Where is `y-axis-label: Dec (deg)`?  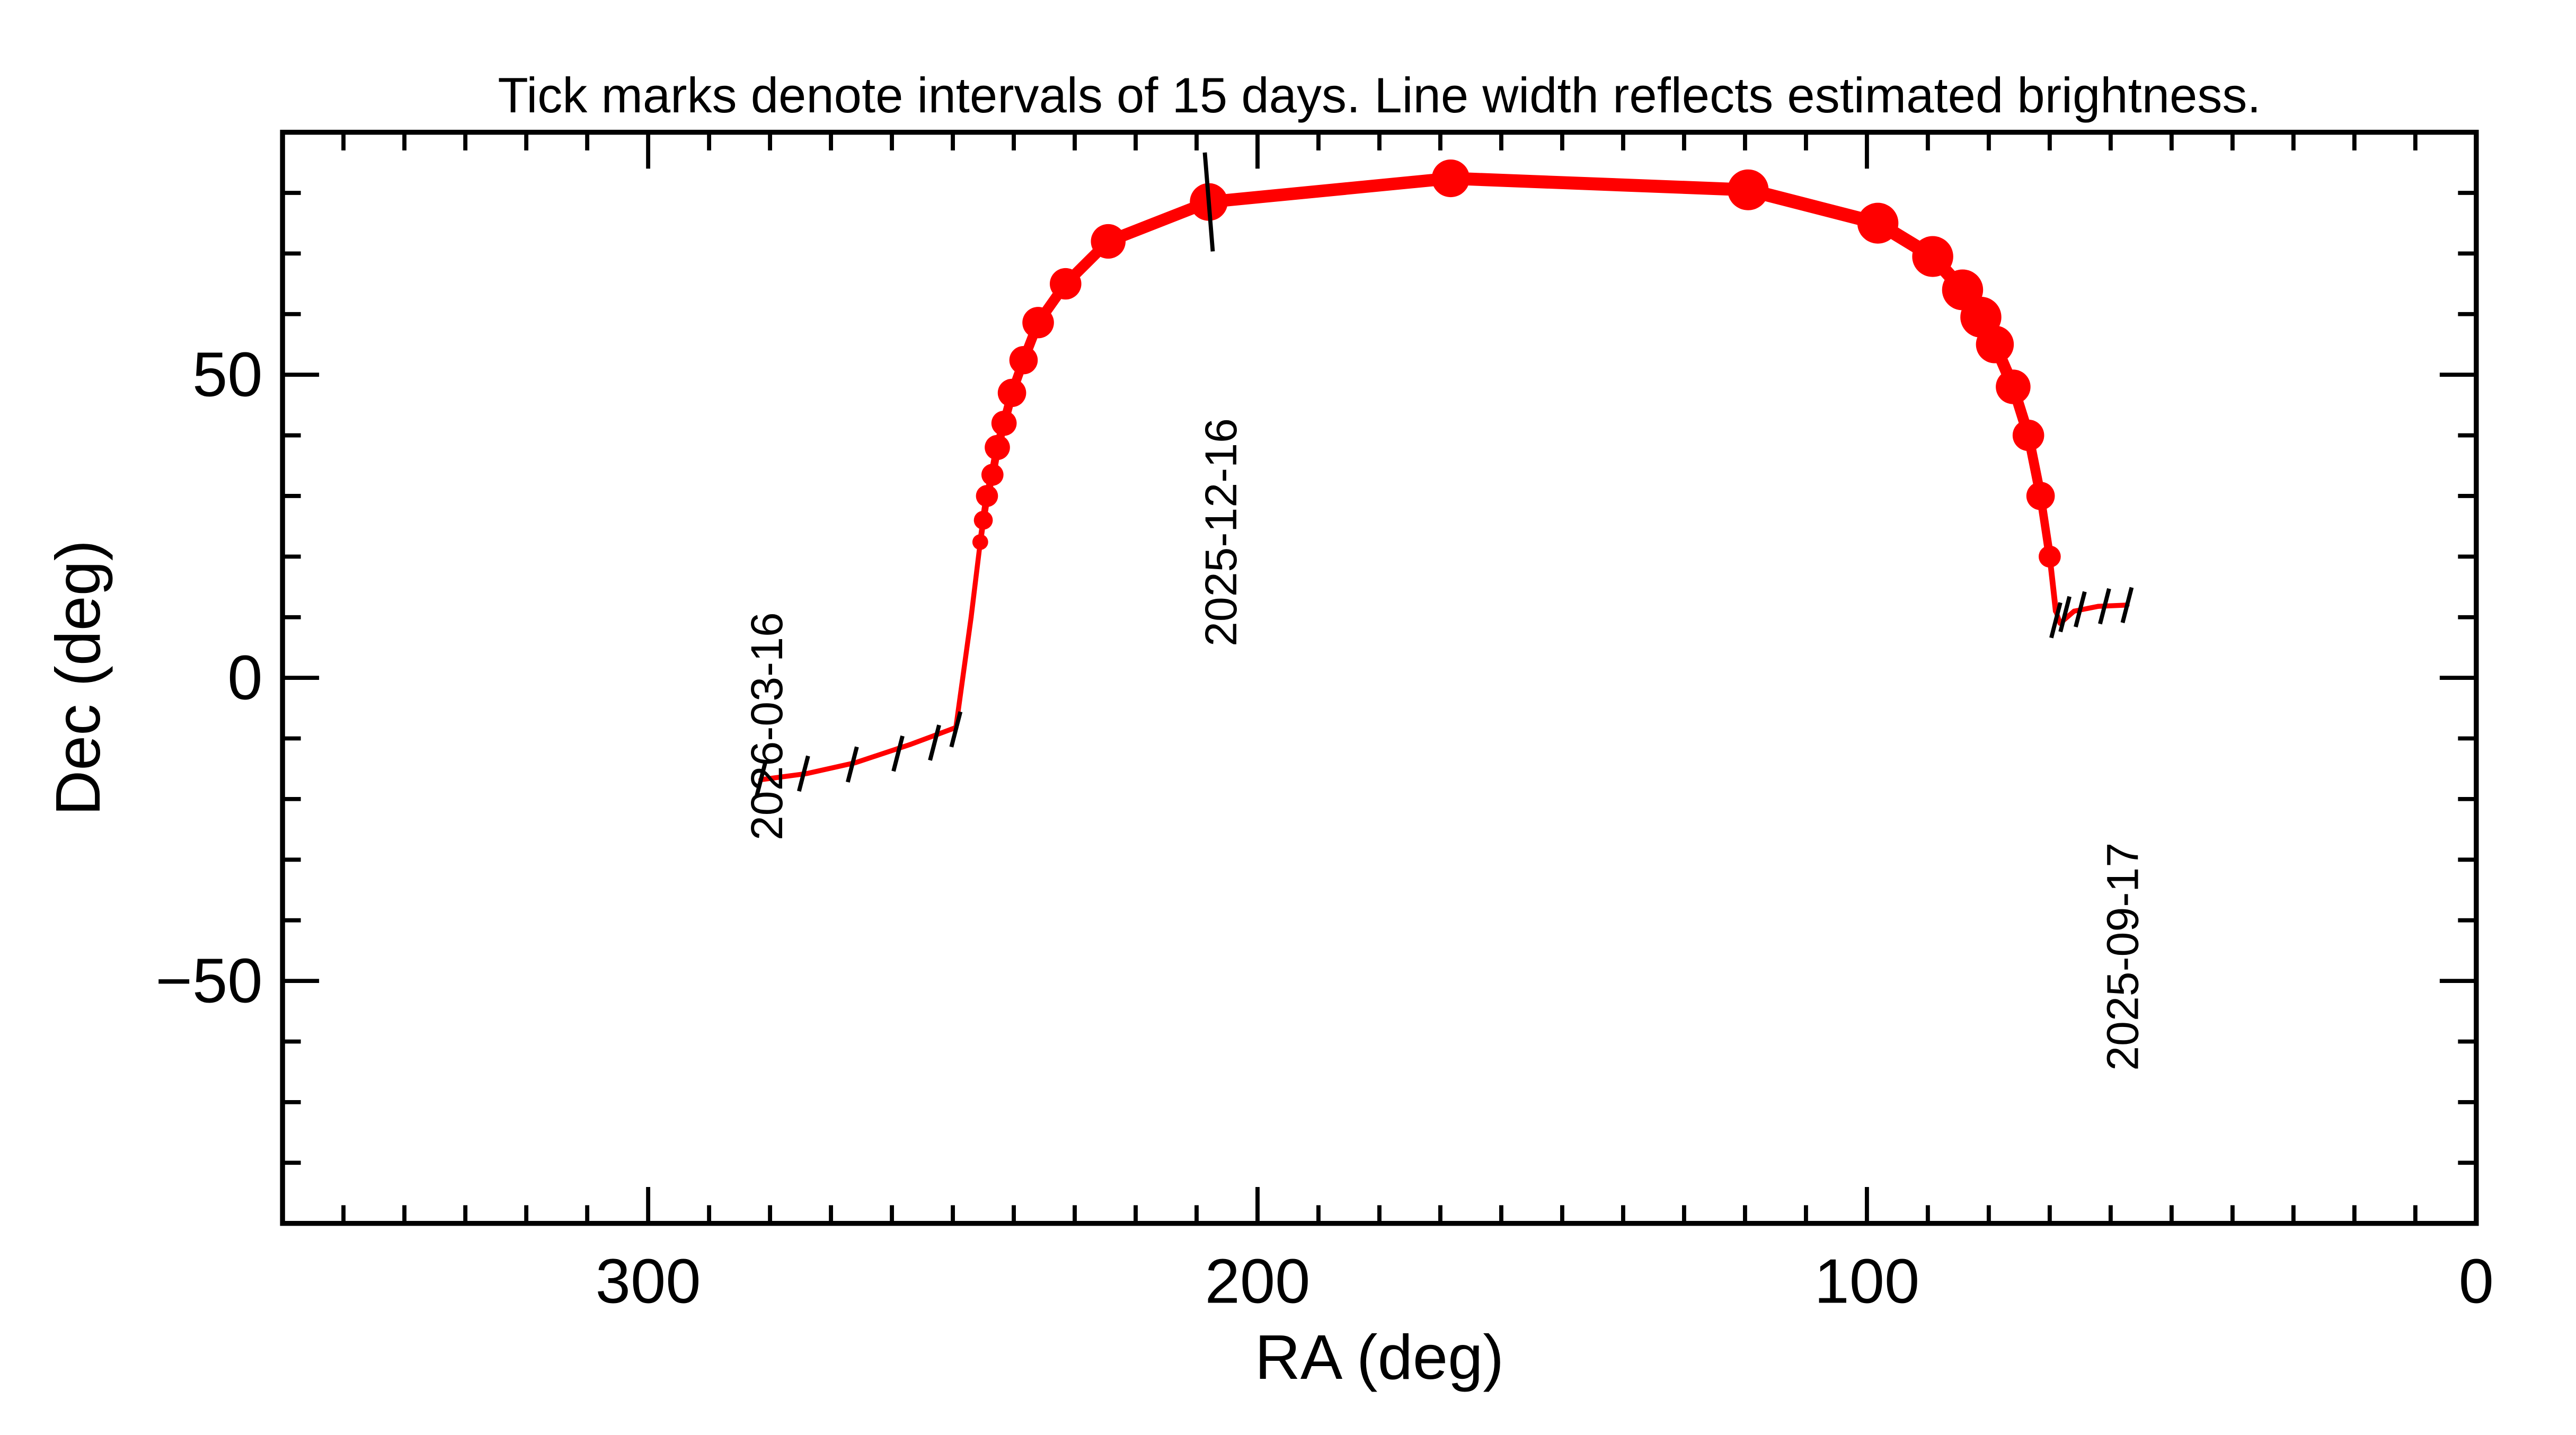 y-axis-label: Dec (deg) is located at coordinates (78, 678).